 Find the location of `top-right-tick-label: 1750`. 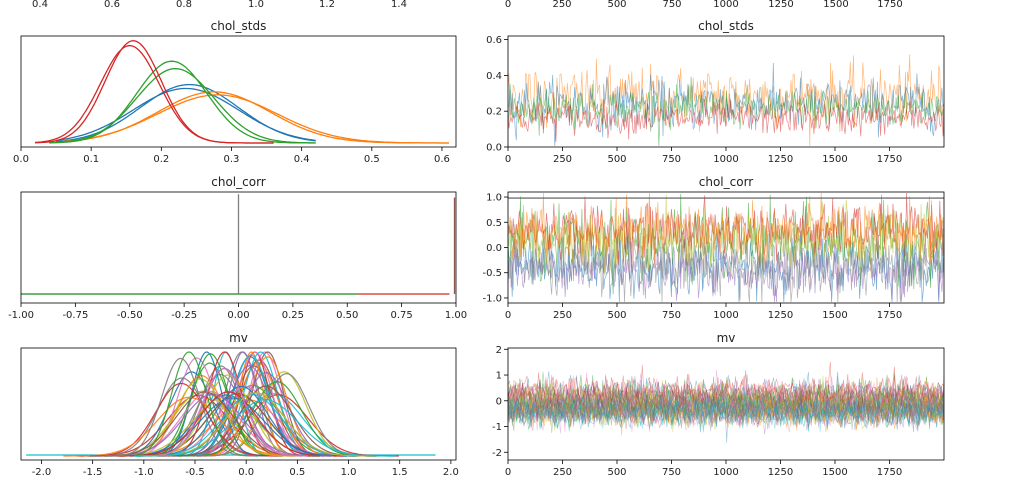

top-right-tick-label: 1750 is located at coordinates (889, 5).